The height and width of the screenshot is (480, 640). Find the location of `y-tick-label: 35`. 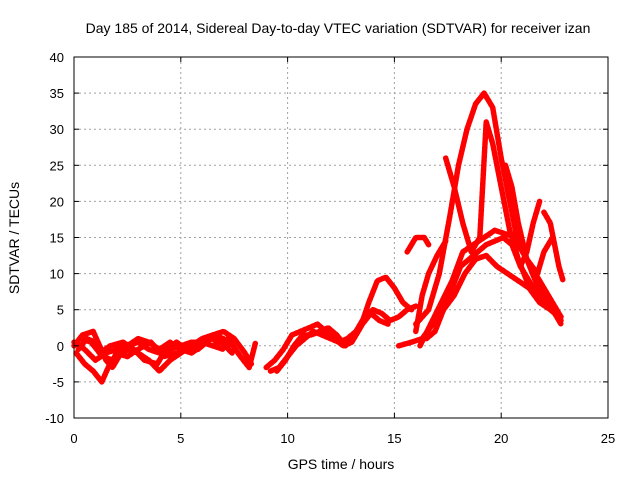

y-tick-label: 35 is located at coordinates (57, 93).